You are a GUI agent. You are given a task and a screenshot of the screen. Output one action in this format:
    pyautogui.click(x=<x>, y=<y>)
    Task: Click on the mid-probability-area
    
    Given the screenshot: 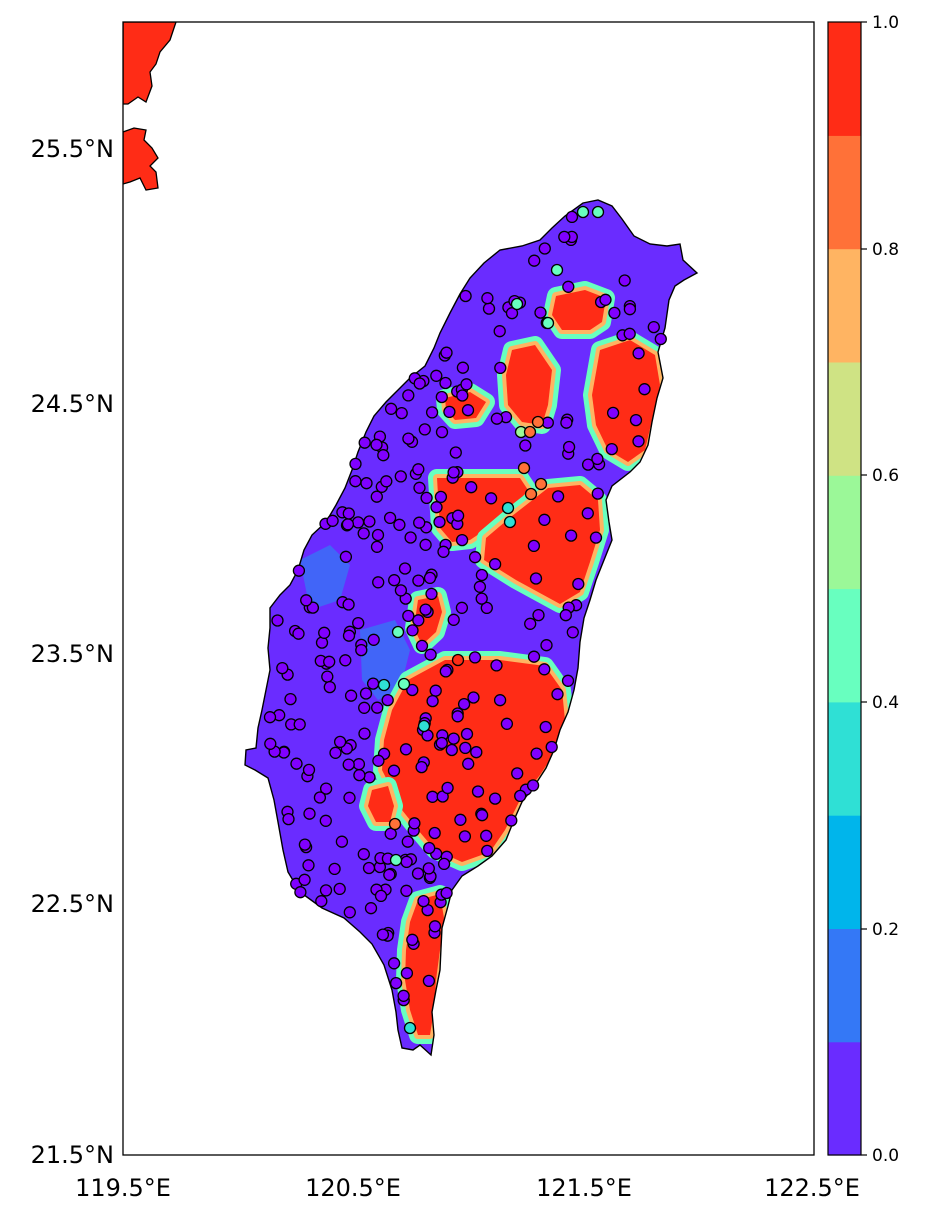 What is the action you would take?
    pyautogui.click(x=325, y=577)
    